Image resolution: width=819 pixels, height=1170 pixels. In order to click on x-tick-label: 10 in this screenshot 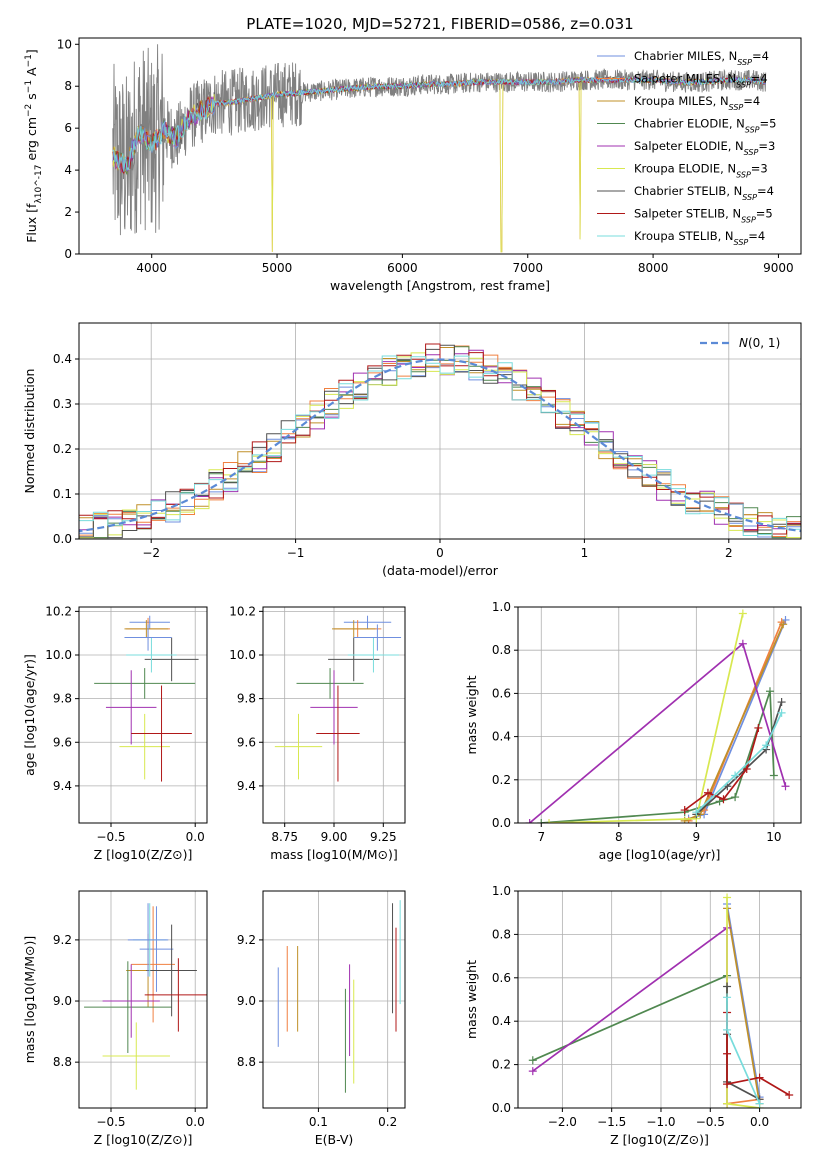, I will do `click(773, 837)`.